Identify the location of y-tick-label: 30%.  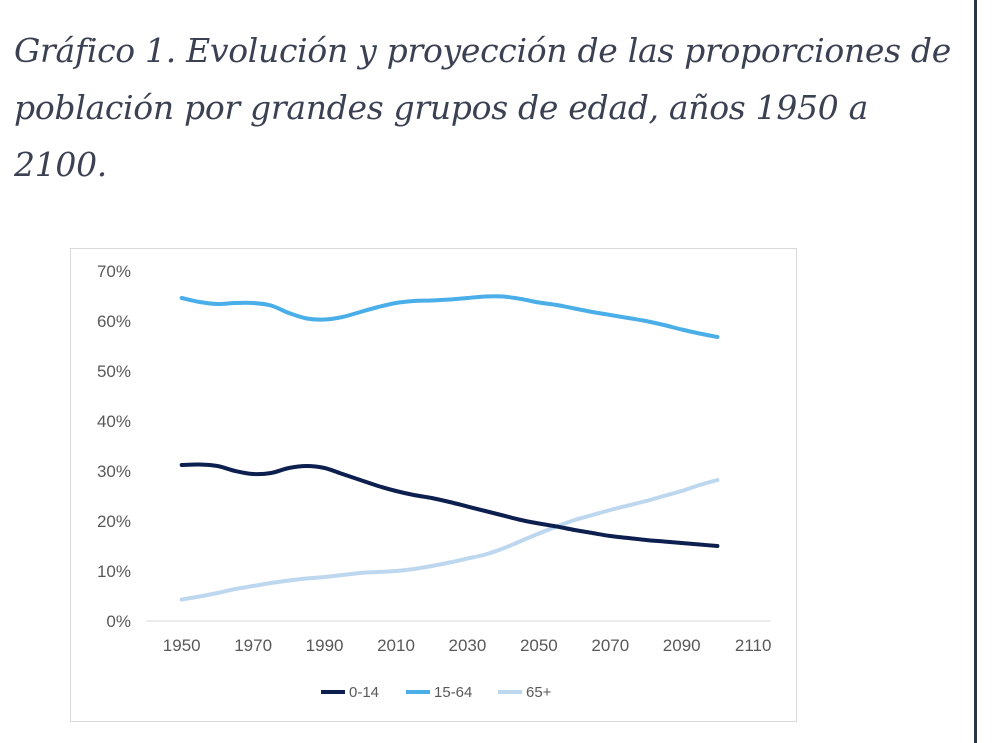
(114, 471).